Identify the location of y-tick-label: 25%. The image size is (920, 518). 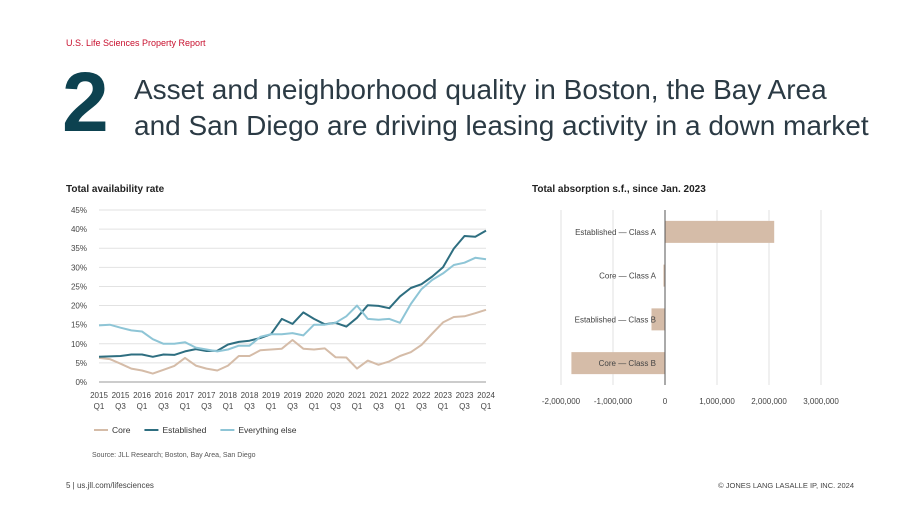
(79, 286).